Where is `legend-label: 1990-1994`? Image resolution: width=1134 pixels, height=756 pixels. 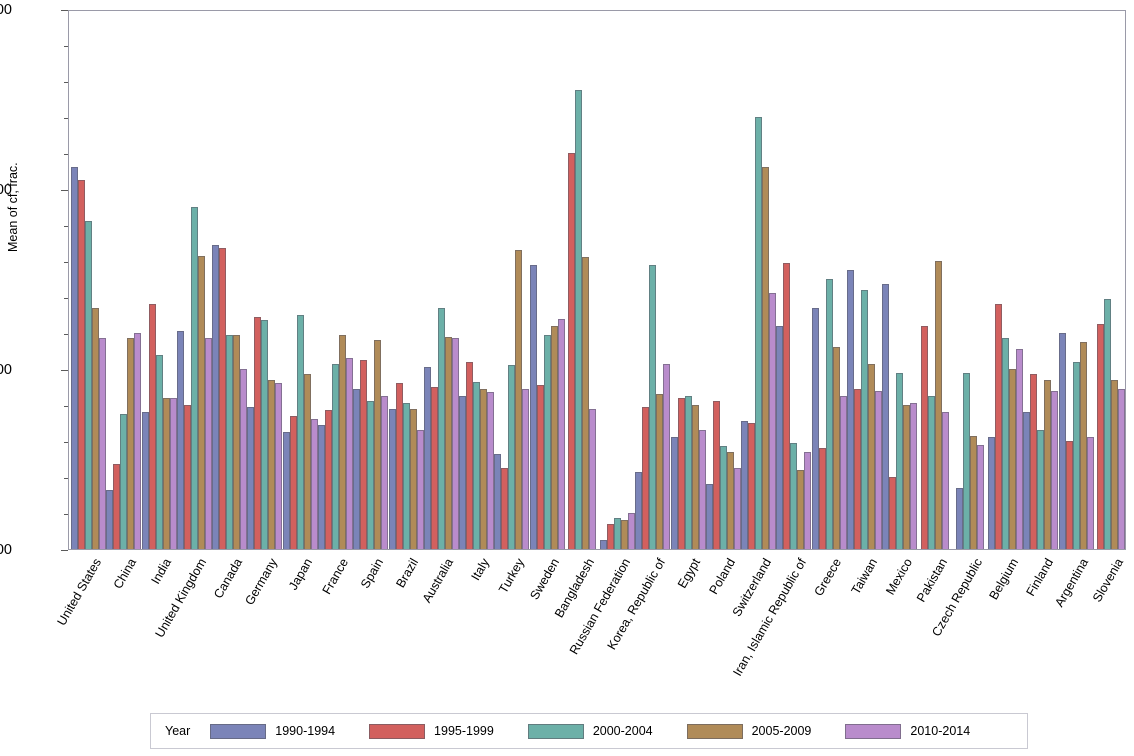 legend-label: 1990-1994 is located at coordinates (305, 731).